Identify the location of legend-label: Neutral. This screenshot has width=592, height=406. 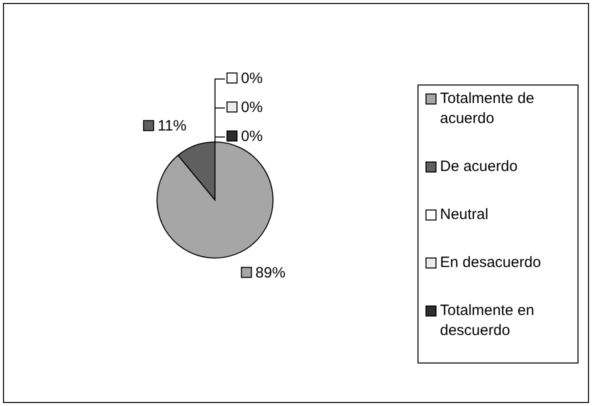
(464, 214).